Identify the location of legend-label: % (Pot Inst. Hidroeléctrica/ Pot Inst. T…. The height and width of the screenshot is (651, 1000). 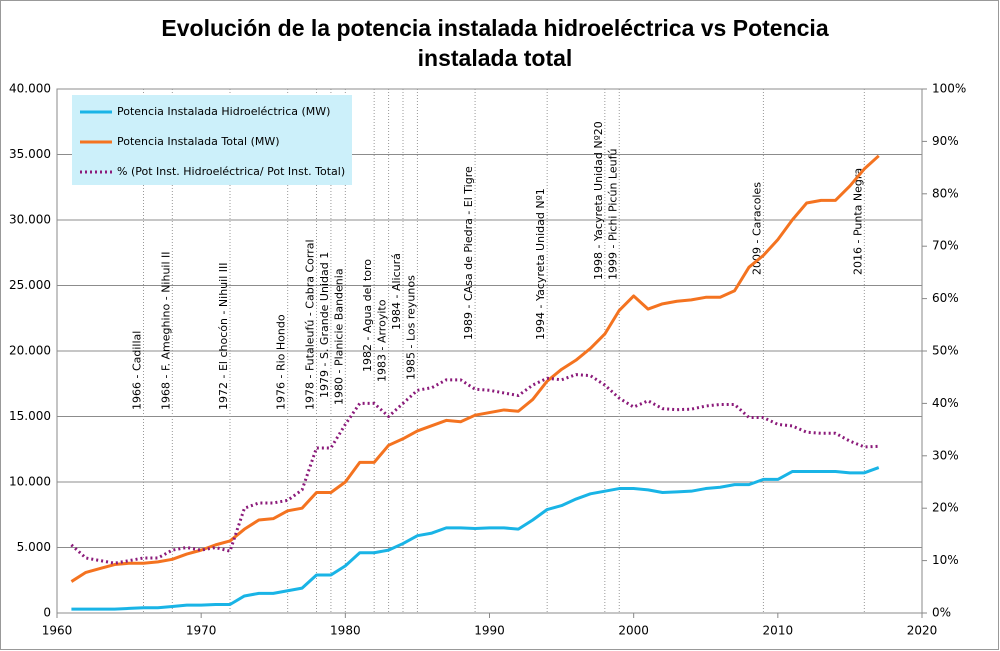
(231, 171).